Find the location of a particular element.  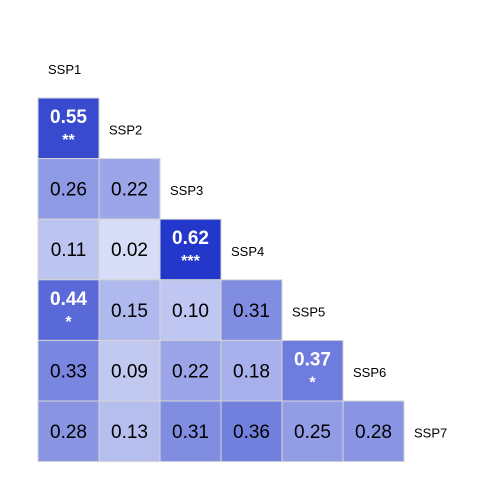

variable-label: SSP5 is located at coordinates (308, 311).